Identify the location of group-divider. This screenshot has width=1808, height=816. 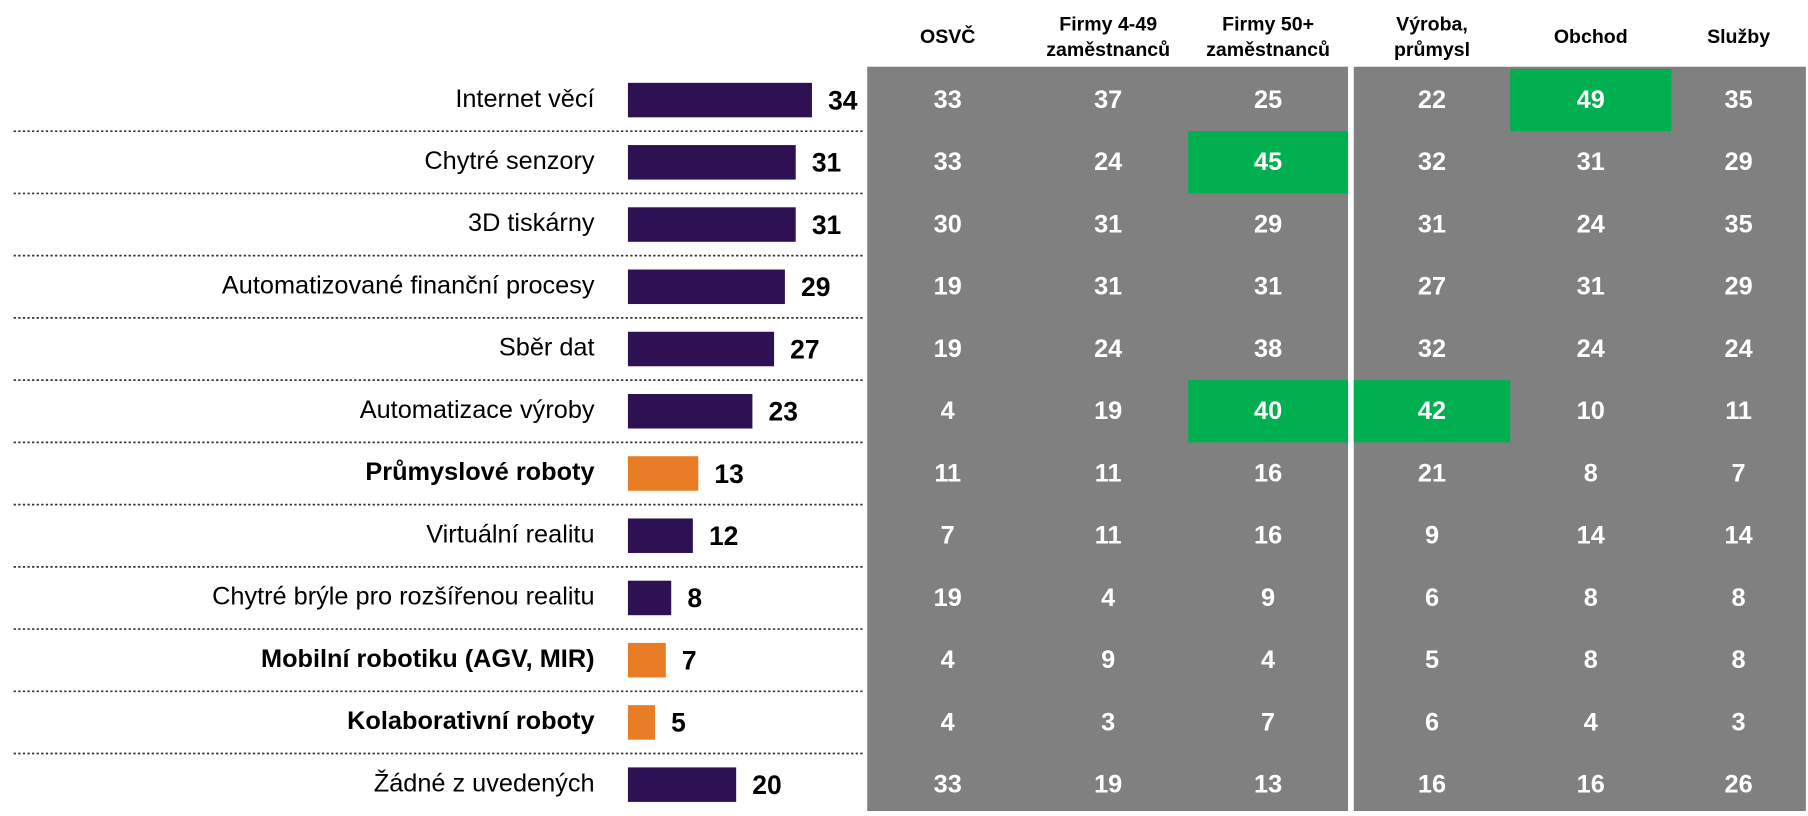
(1351, 438).